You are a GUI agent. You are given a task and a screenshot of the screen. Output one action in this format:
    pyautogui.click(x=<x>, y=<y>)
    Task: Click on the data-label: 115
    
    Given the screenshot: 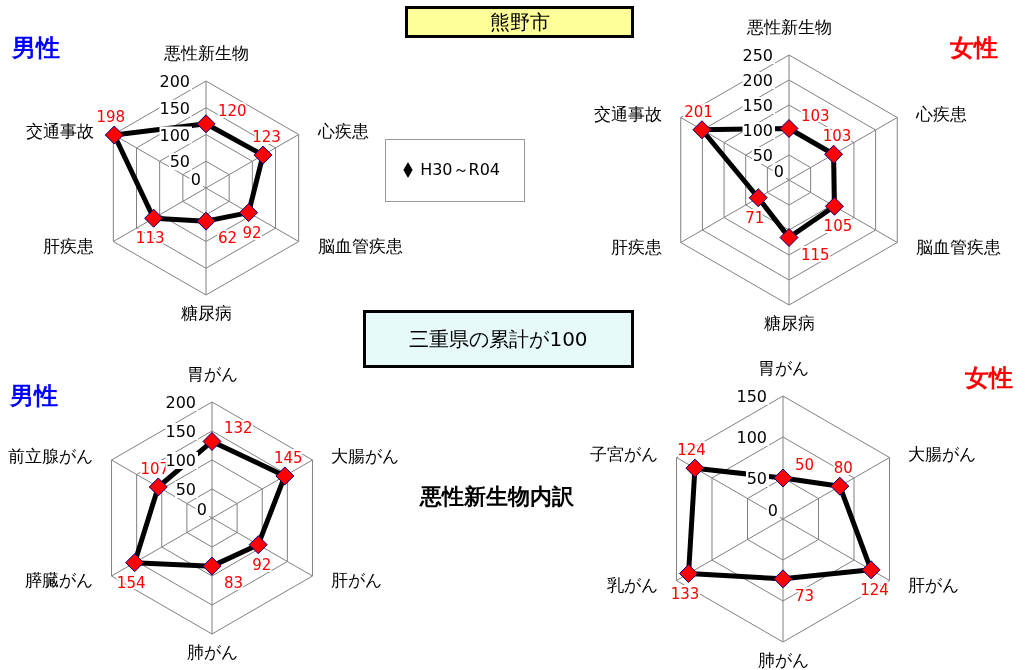 What is the action you would take?
    pyautogui.click(x=815, y=254)
    